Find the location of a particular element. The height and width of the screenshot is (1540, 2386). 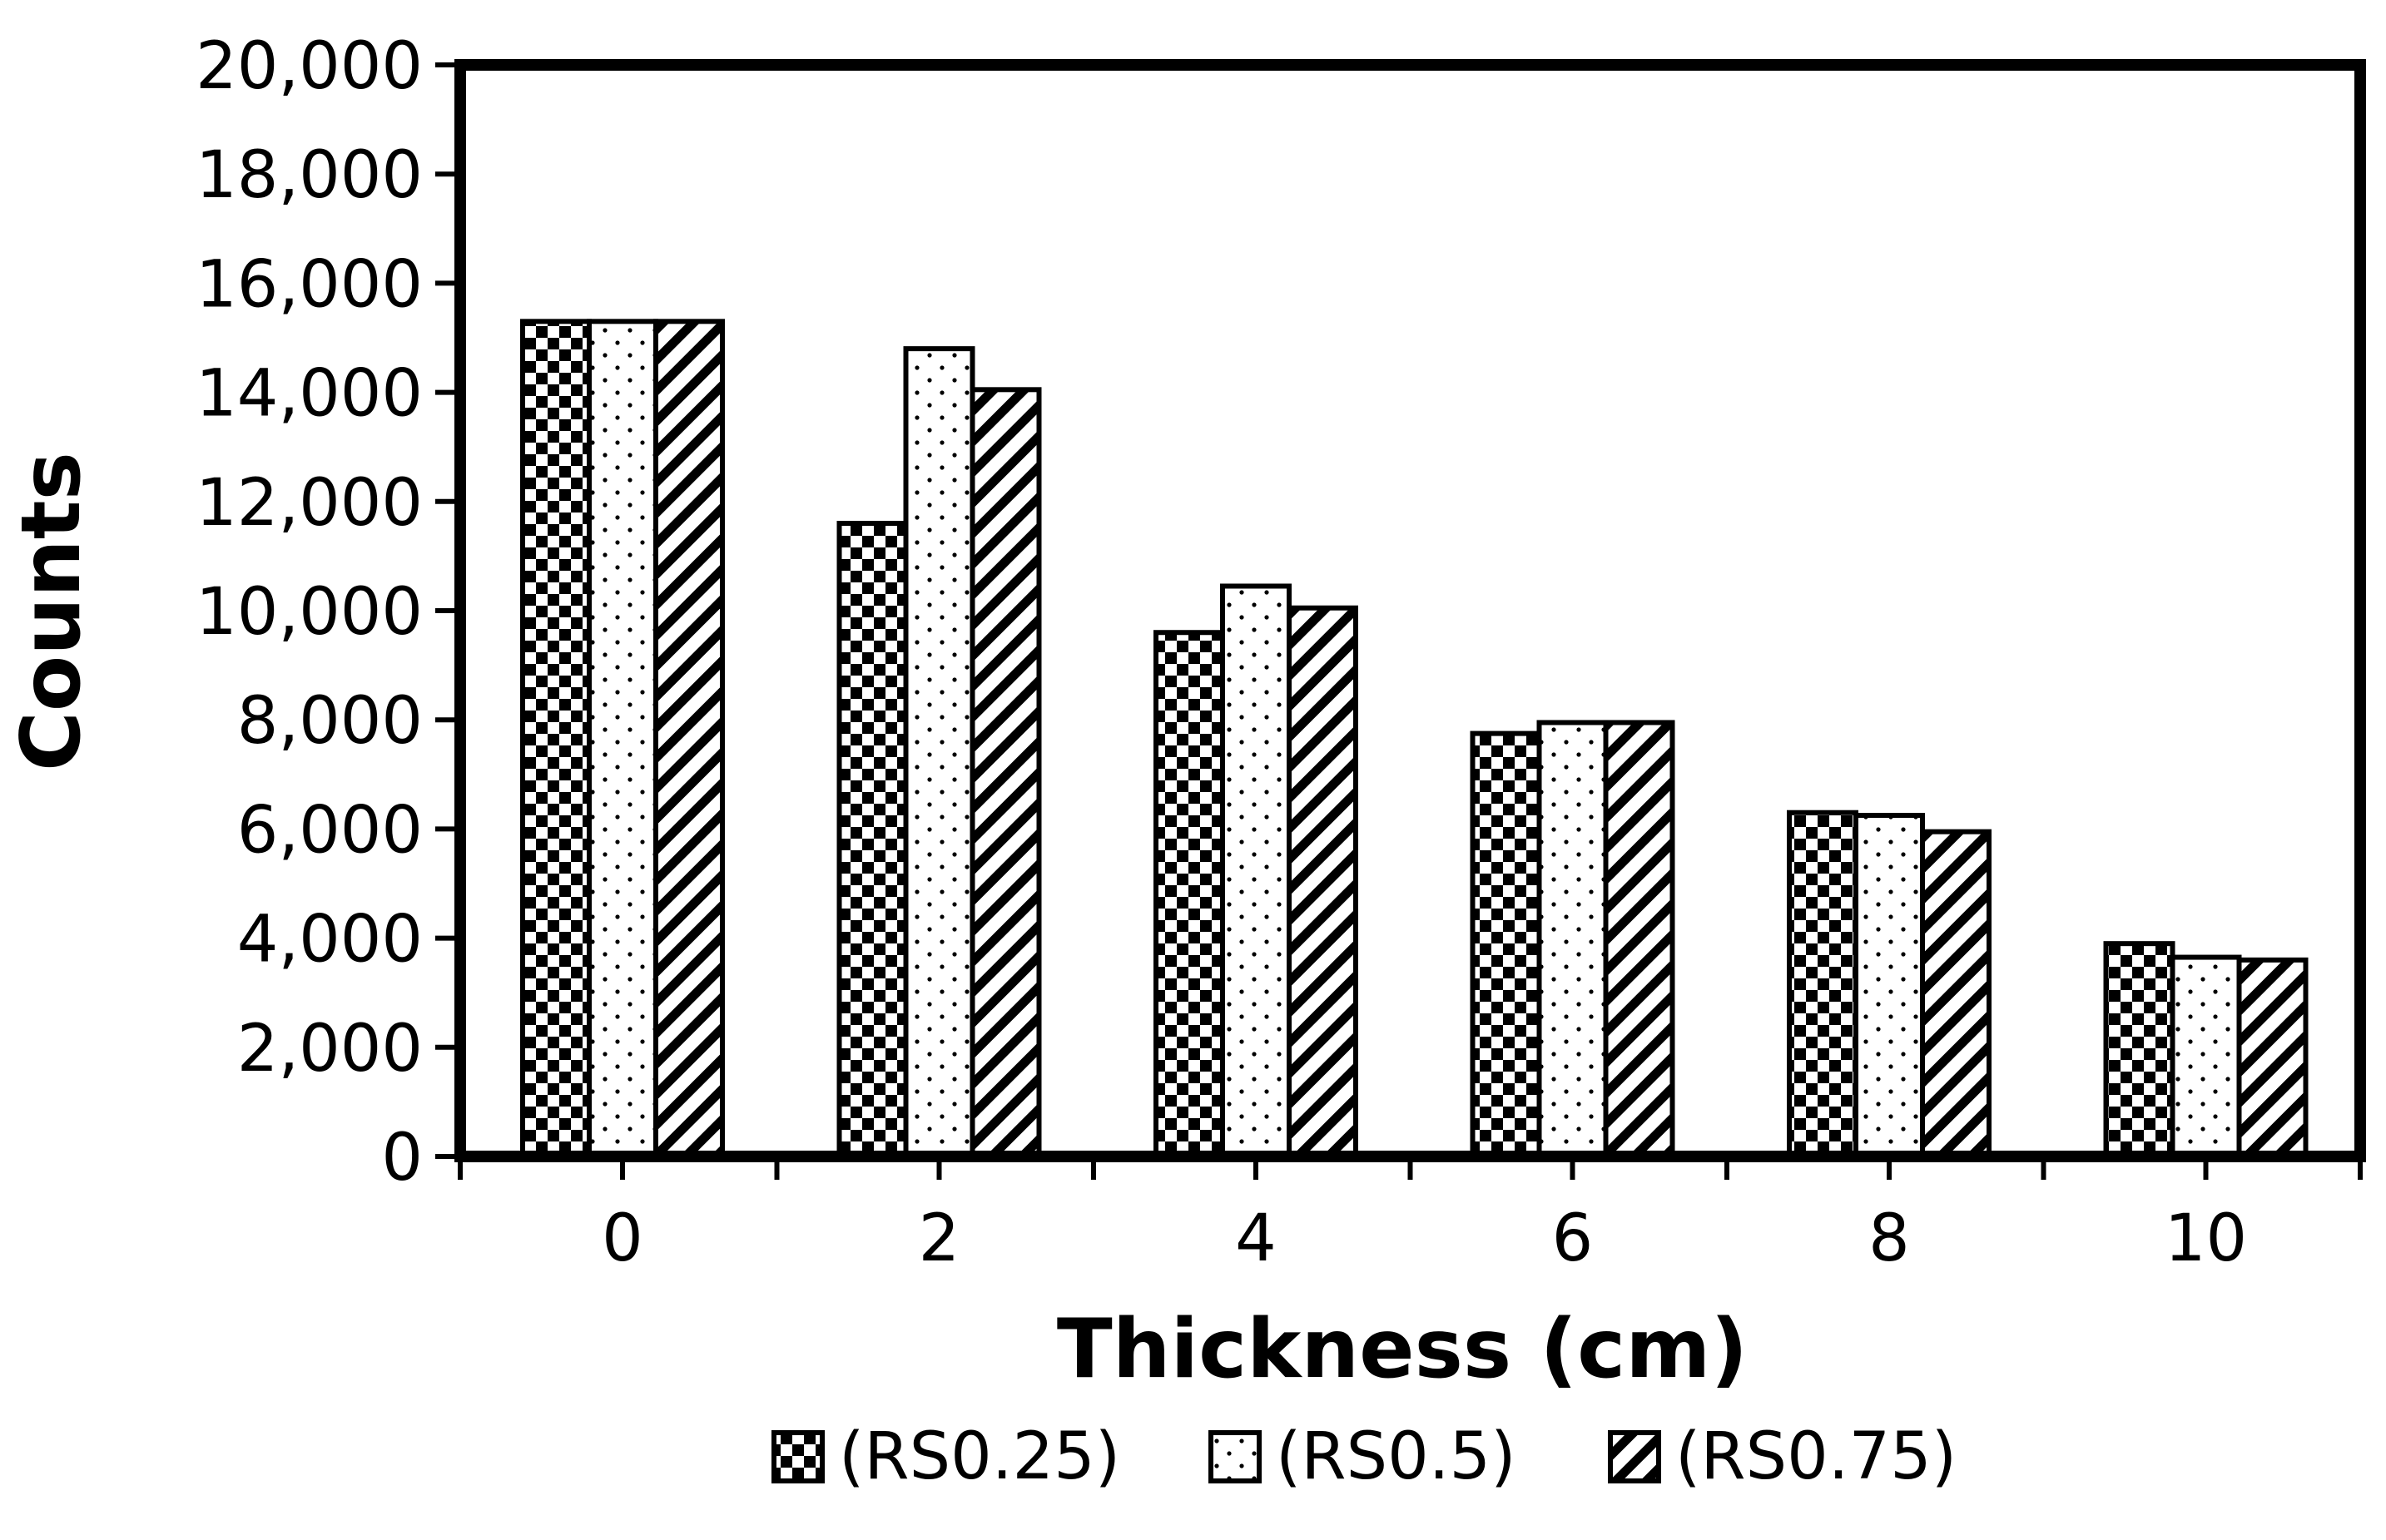

legend-label: (RS0.75) is located at coordinates (1816, 1456).